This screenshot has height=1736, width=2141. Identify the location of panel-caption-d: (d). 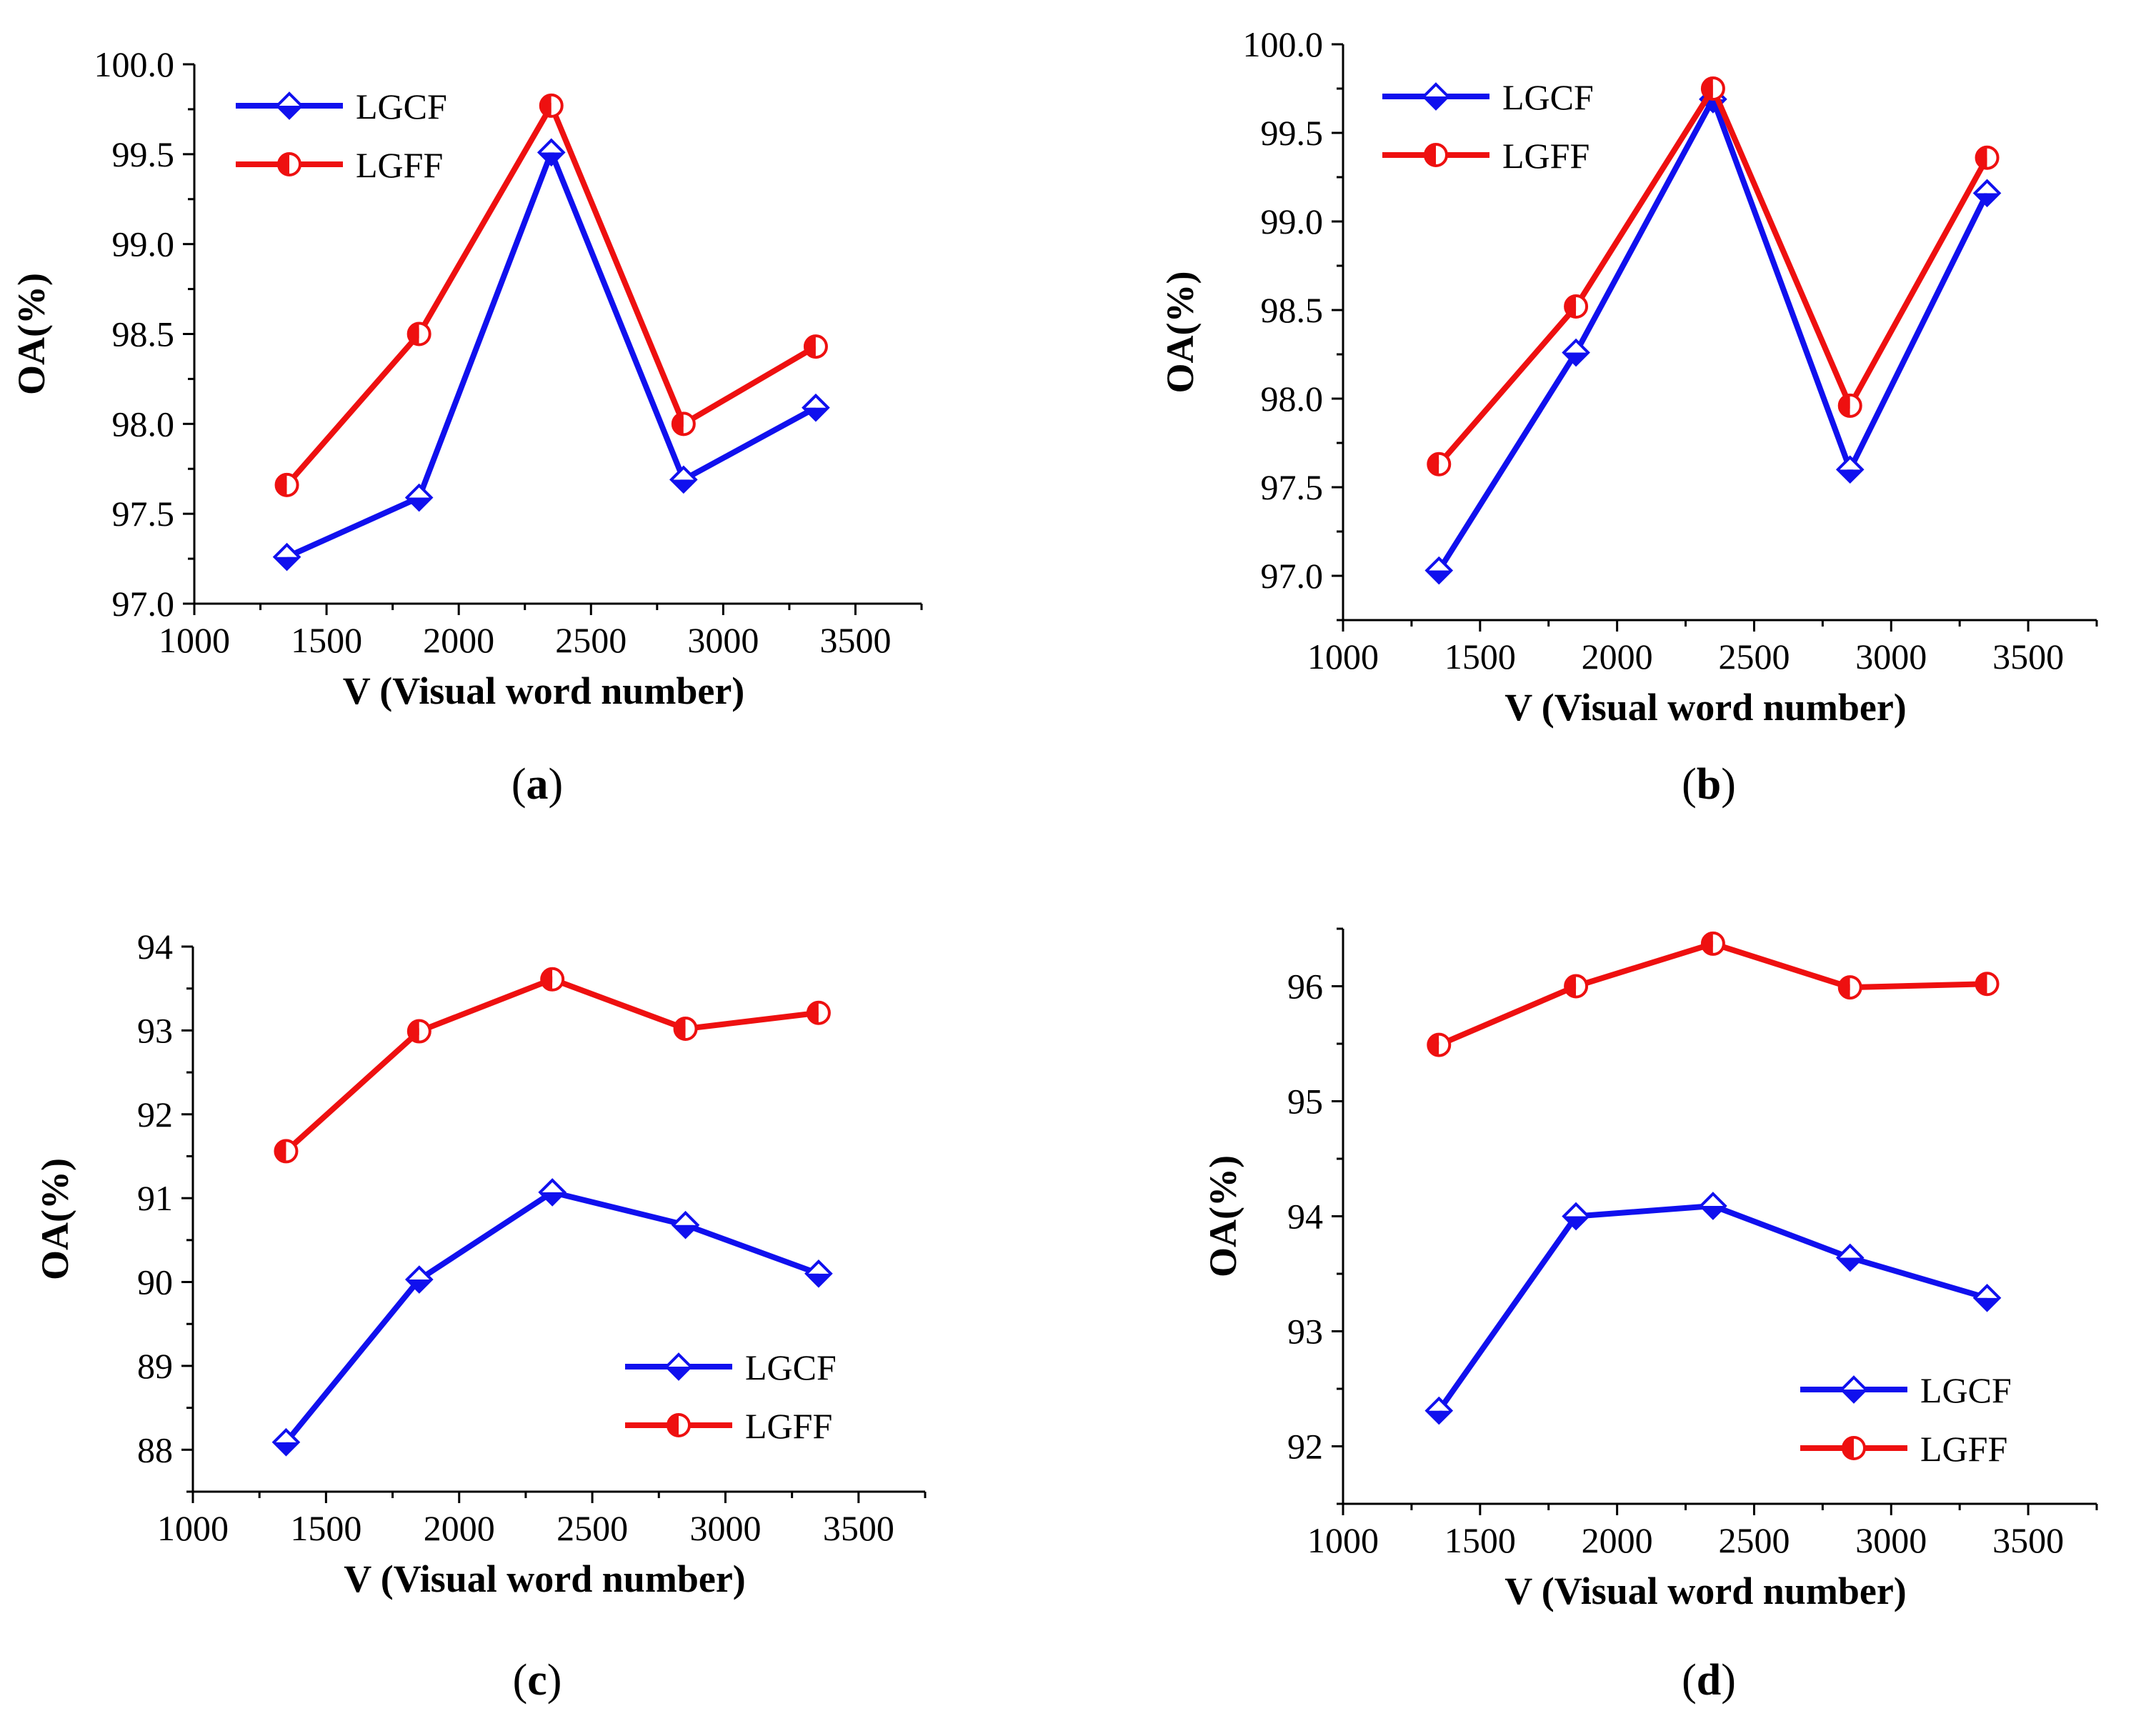
(1709, 1680).